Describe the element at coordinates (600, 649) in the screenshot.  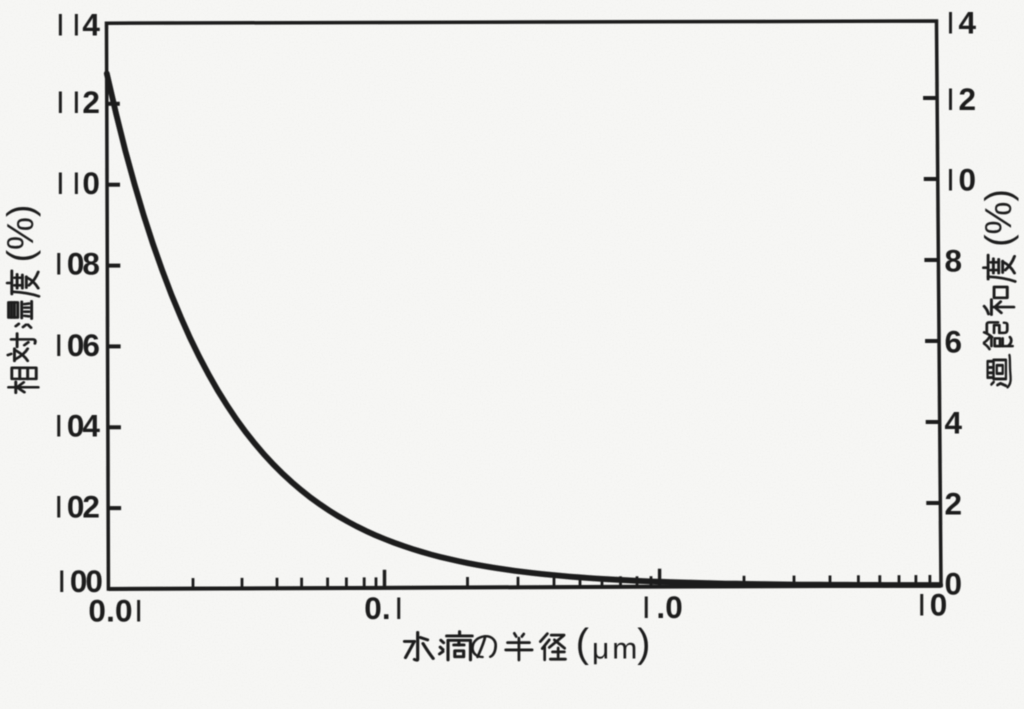
I see `svg-text: μ` at that location.